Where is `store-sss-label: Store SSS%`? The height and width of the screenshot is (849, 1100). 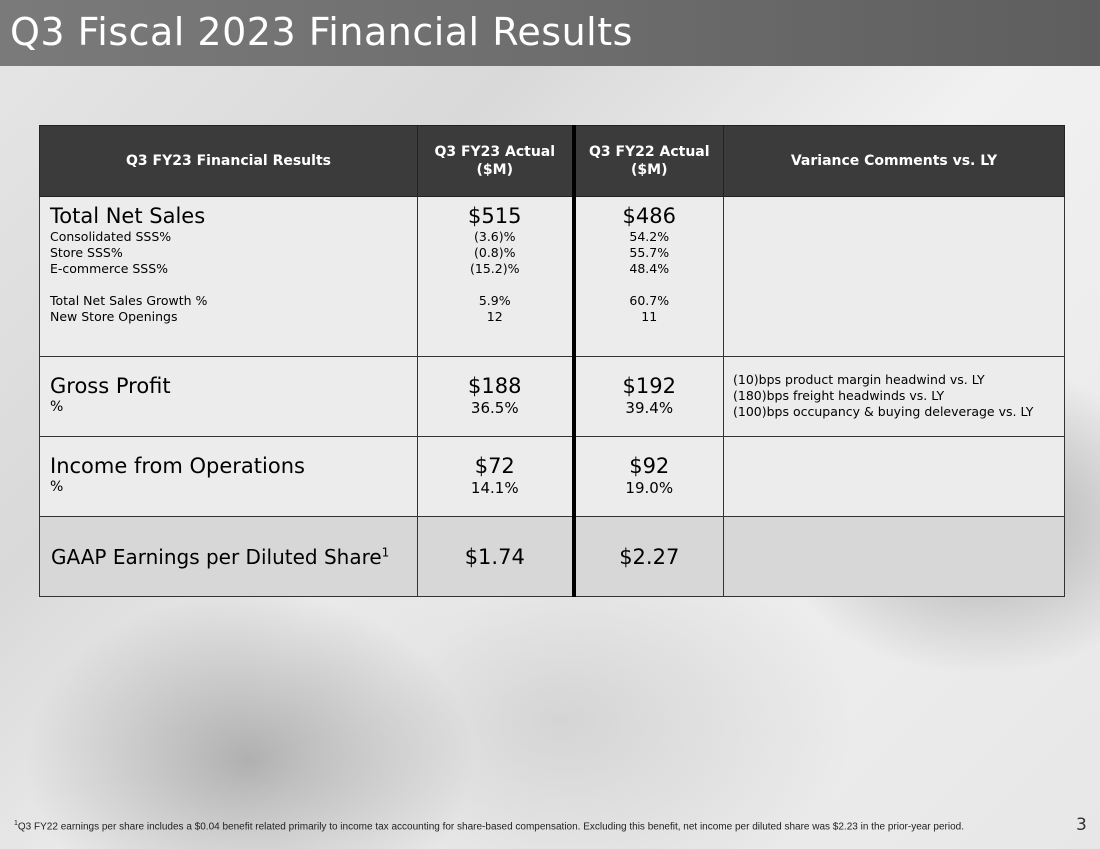
store-sss-label: Store SSS% is located at coordinates (86, 252).